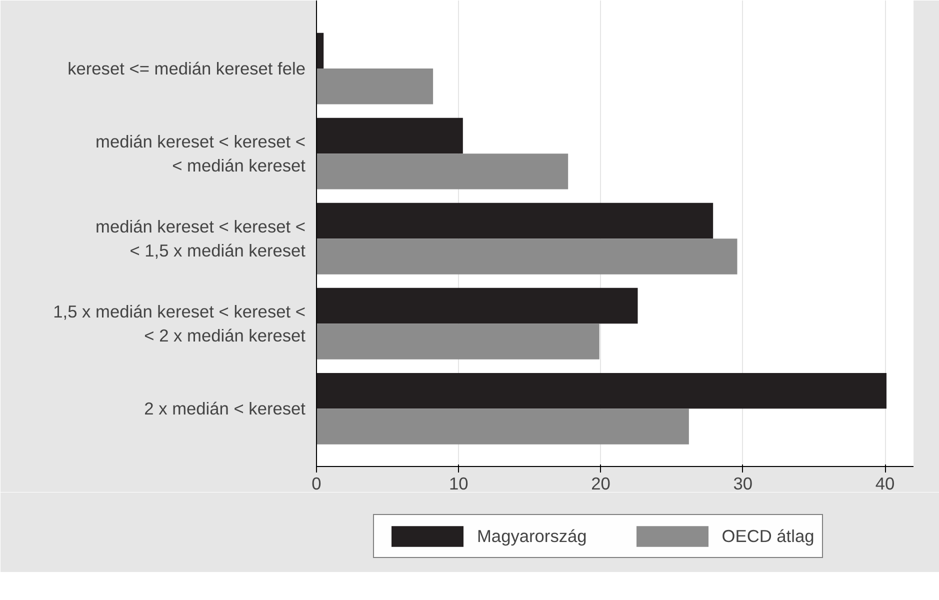 The width and height of the screenshot is (939, 600). I want to click on x-tick-label: 40, so click(885, 484).